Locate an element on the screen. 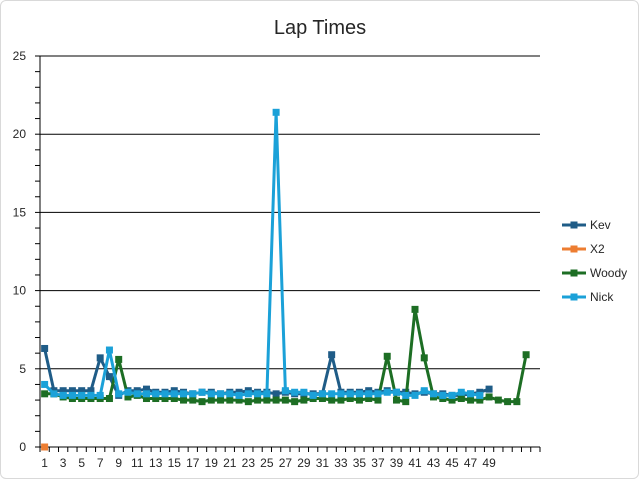  y-tick-label: 0 is located at coordinates (22, 447).